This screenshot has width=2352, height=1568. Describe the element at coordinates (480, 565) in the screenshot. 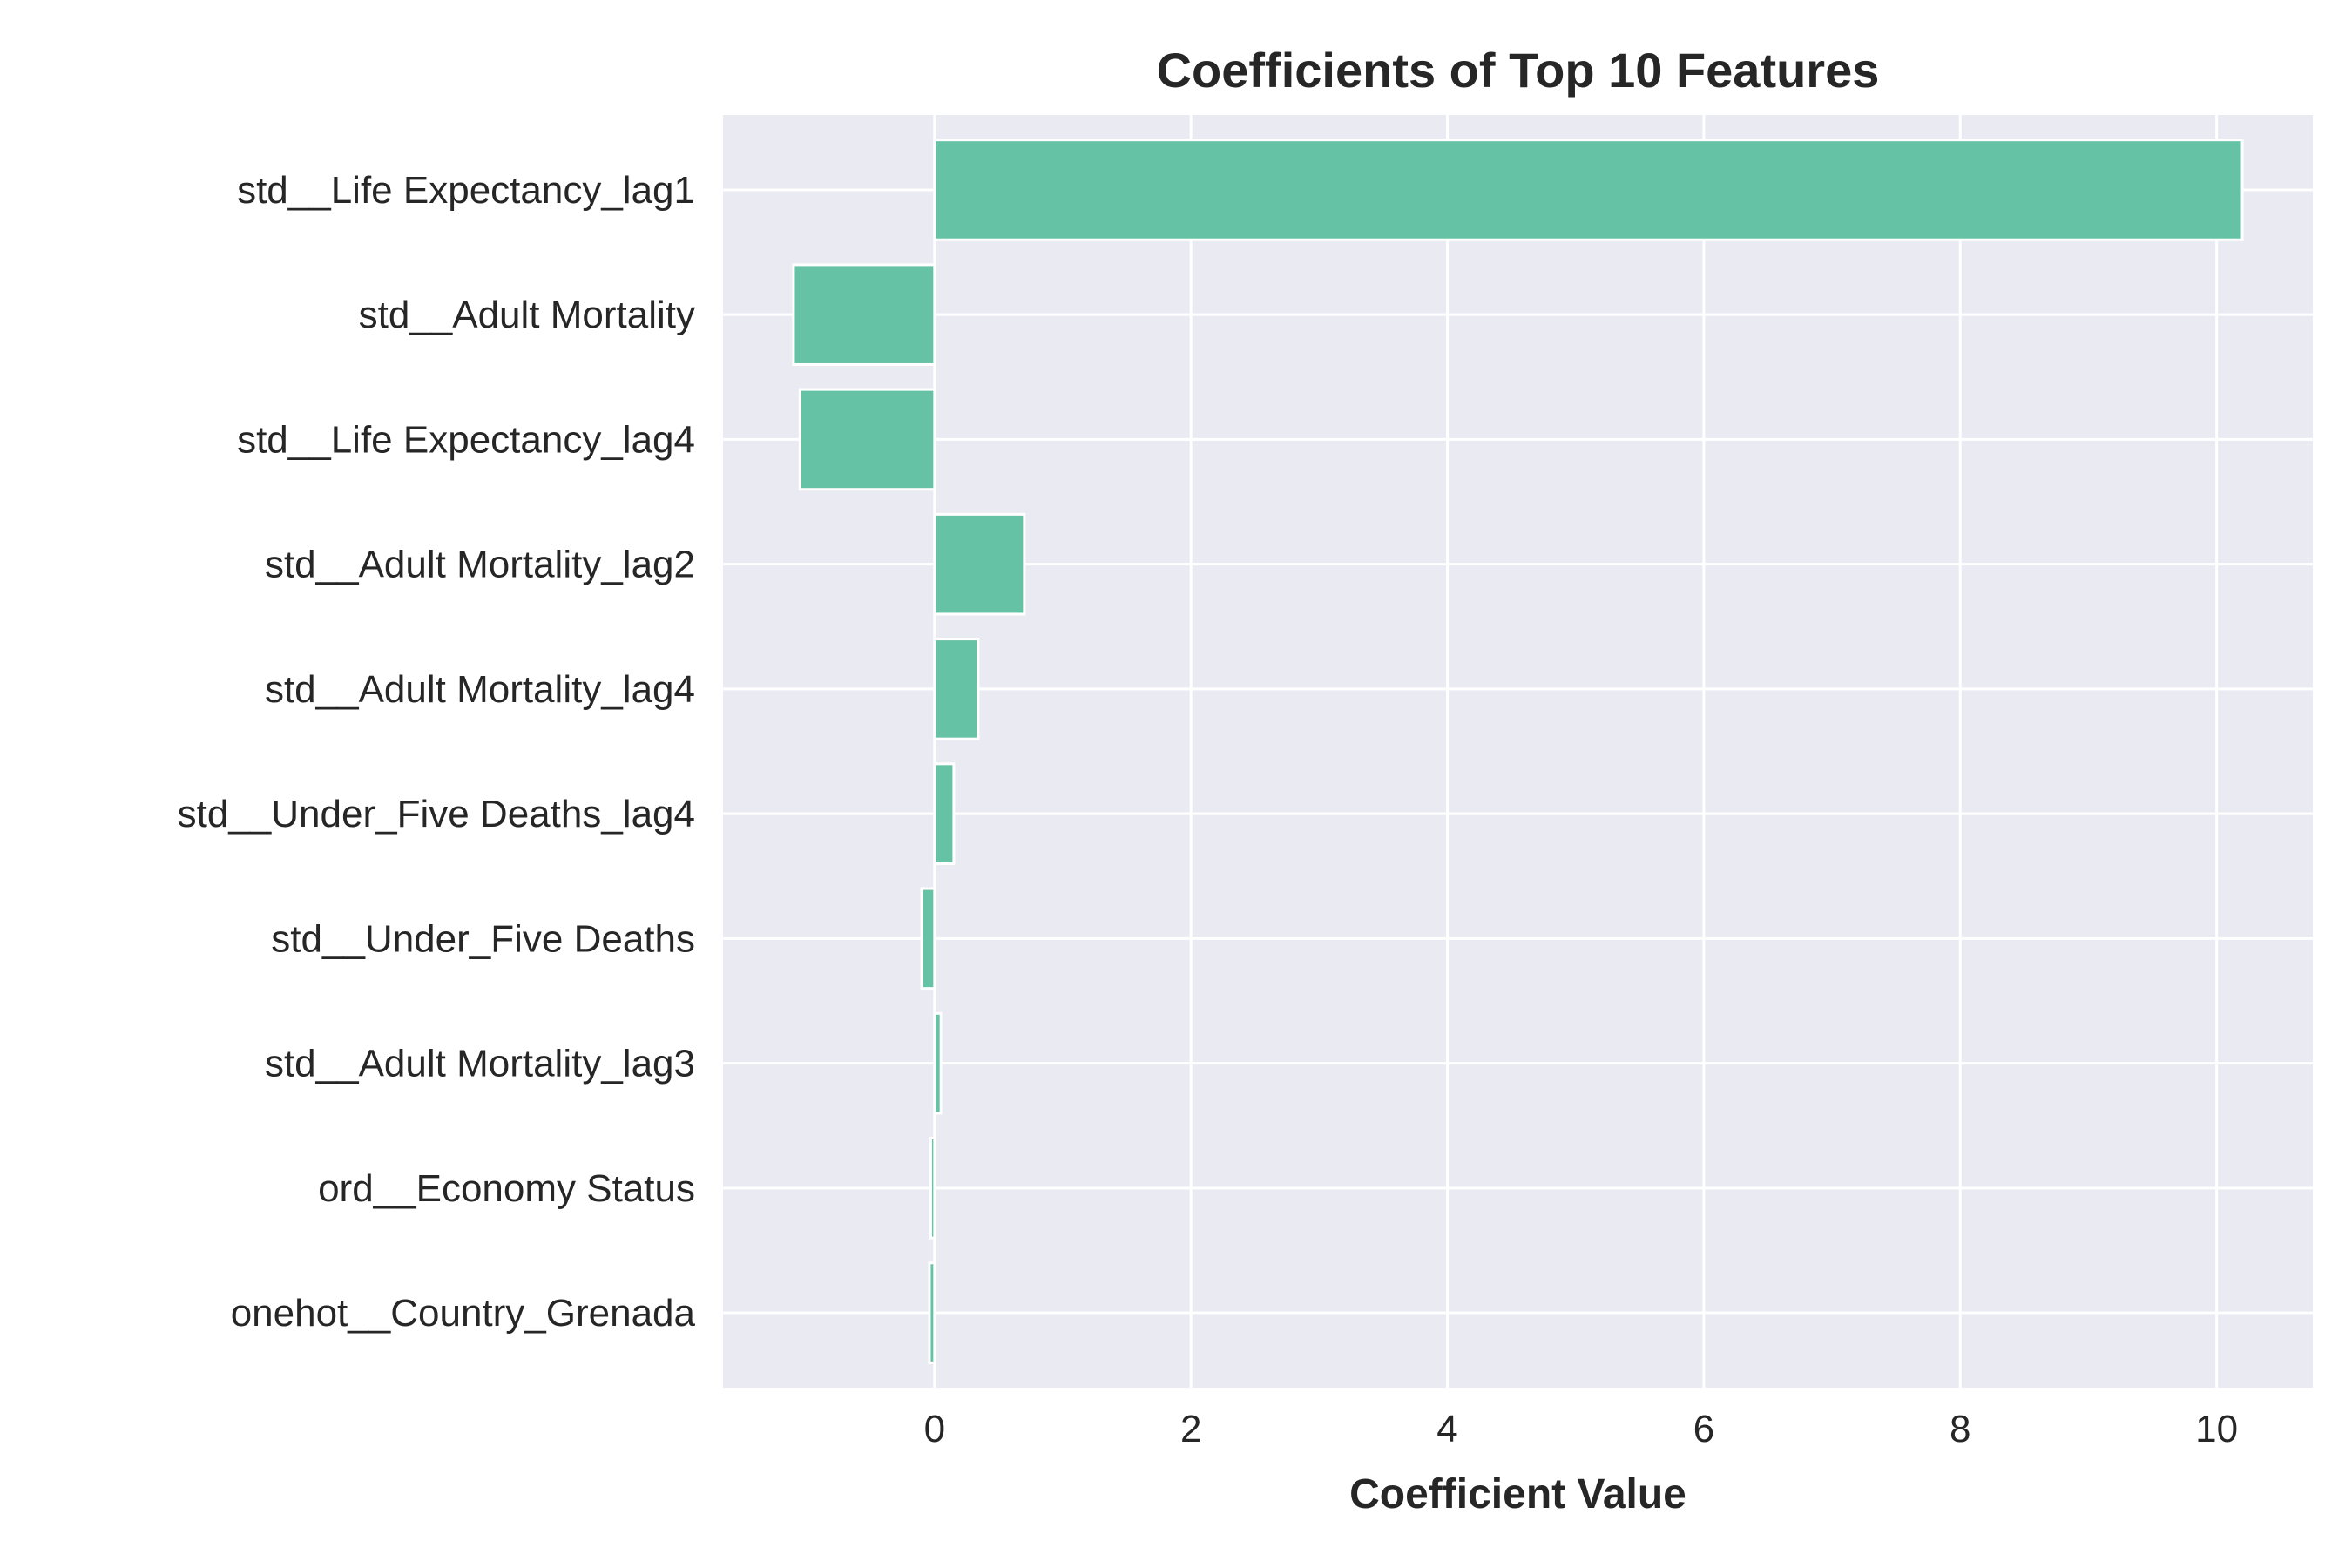

I see `y-tick-label: std__Adult Mortality_lag2` at that location.